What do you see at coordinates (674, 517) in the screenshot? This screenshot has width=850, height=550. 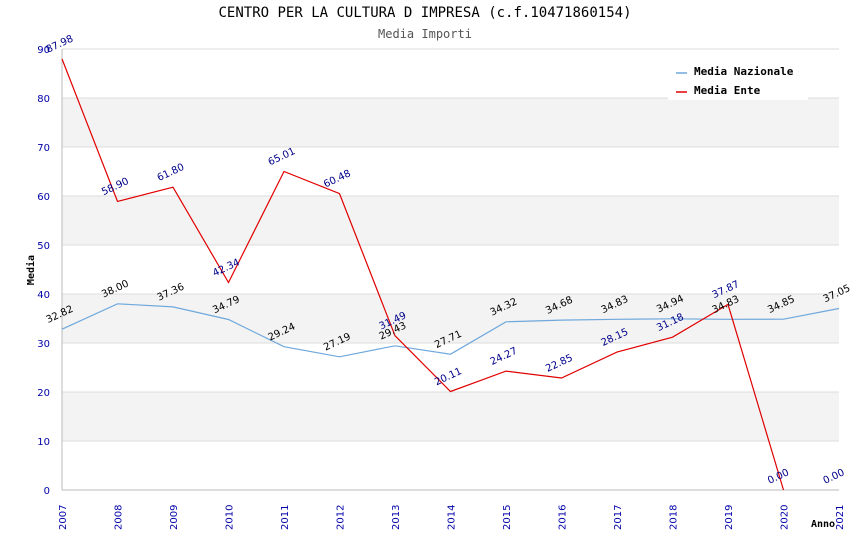 I see `x-tick-label: 2018` at bounding box center [674, 517].